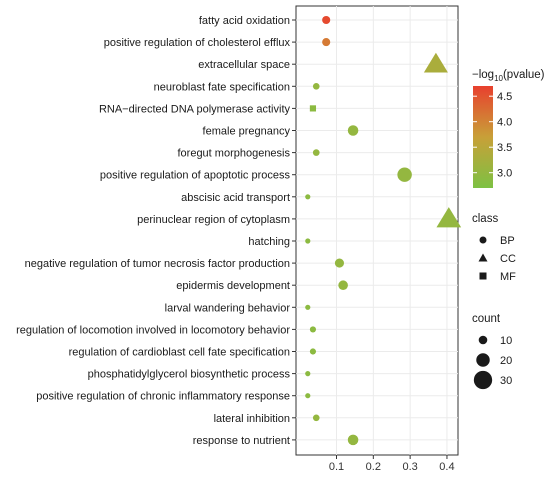 The height and width of the screenshot is (479, 550). I want to click on colorbar-tick-label: 3.5, so click(504, 148).